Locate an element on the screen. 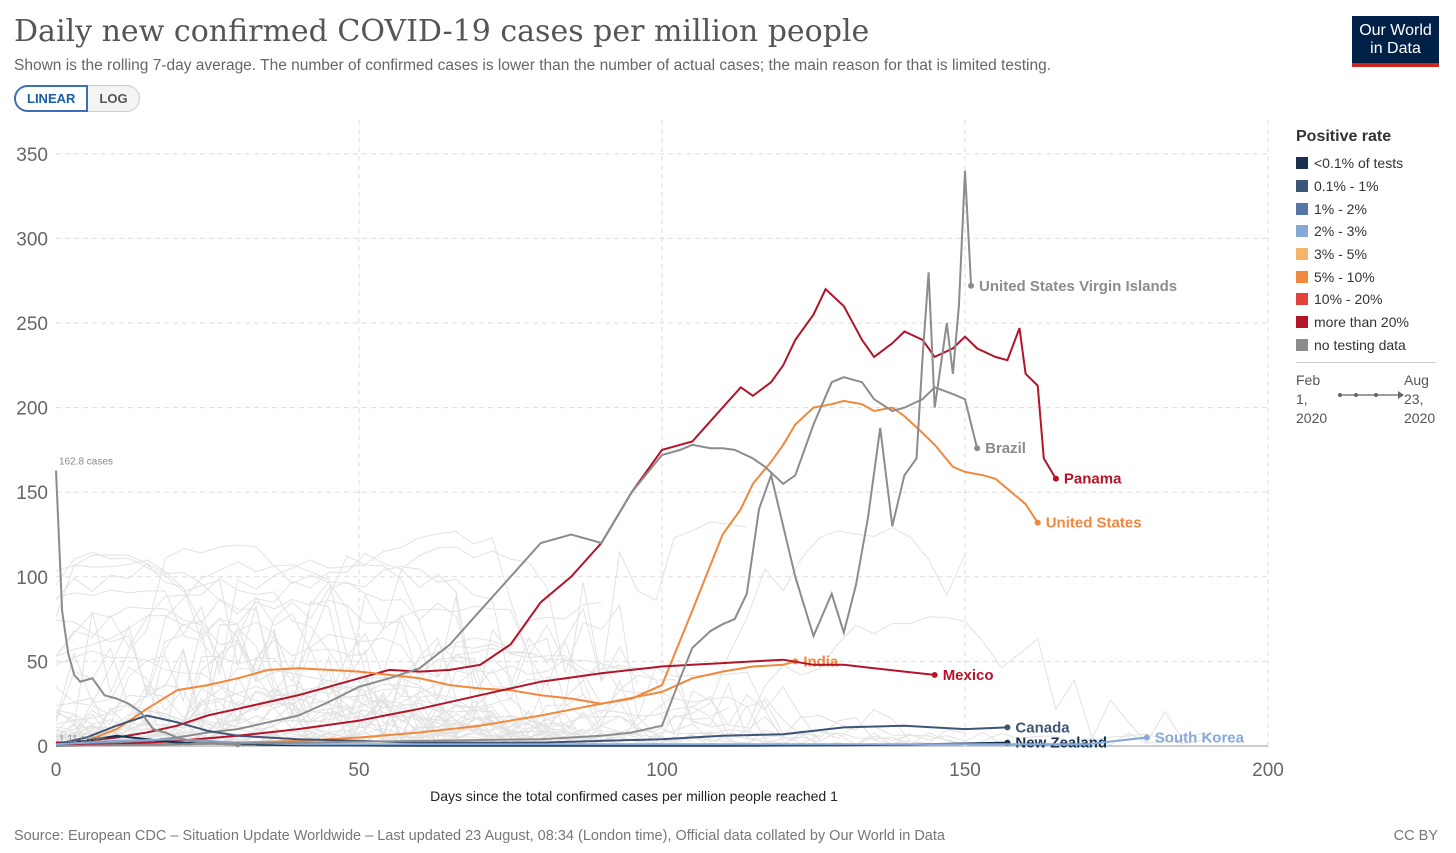 This screenshot has height=853, width=1456. legend-label: 5% - 10% is located at coordinates (1344, 276).